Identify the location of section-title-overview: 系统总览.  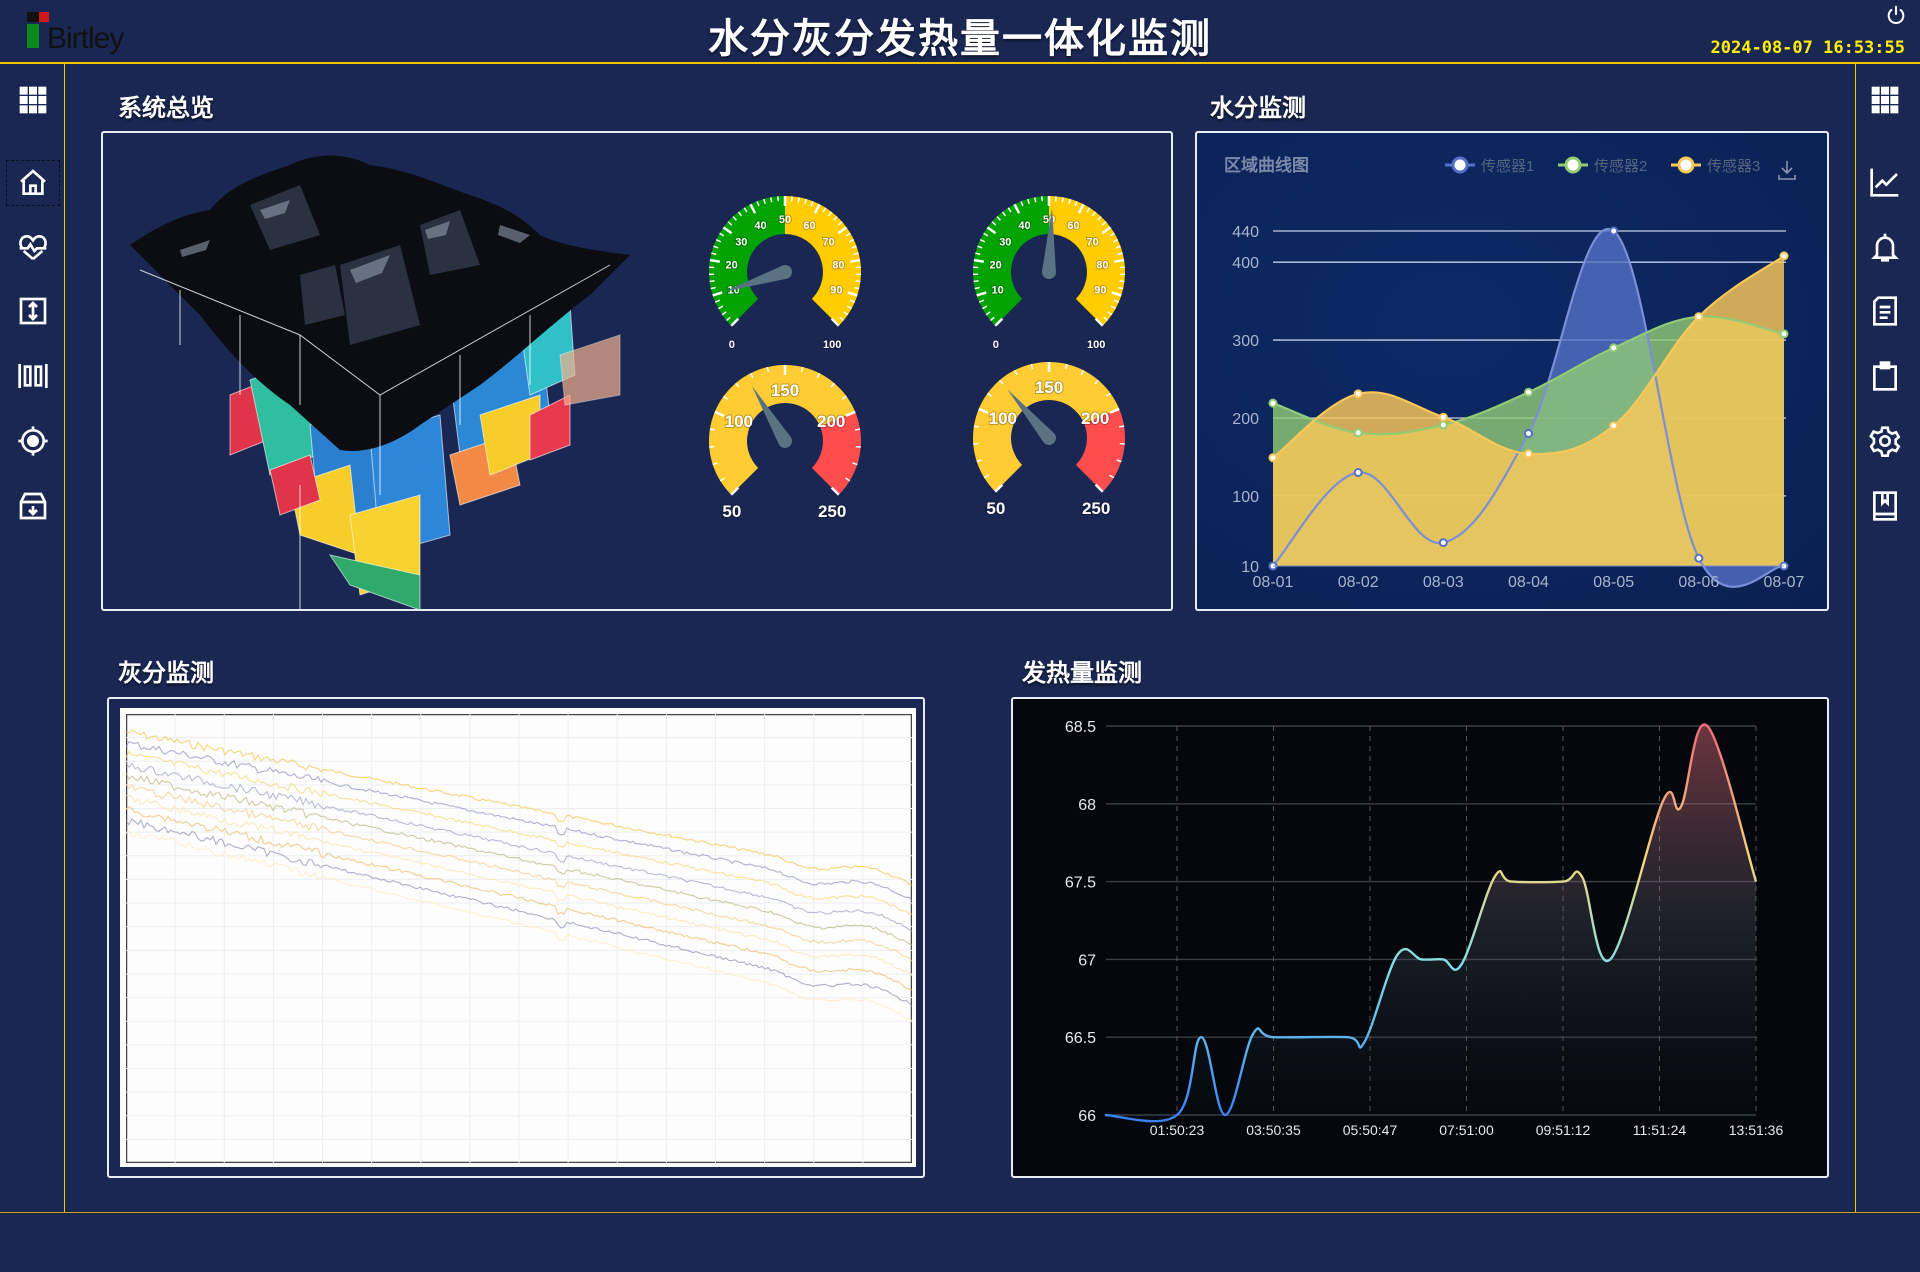
(166, 108).